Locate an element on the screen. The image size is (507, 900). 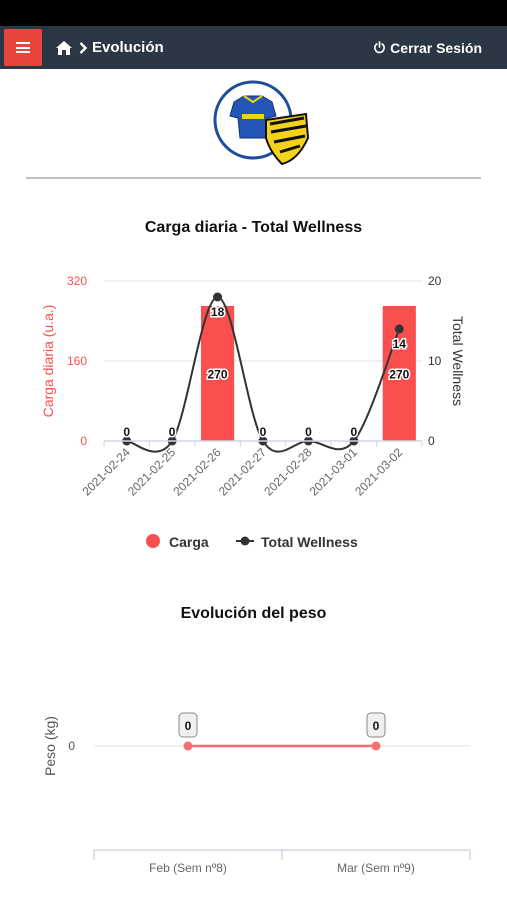
y-left-axis-label: Carga diaria (u.a.) is located at coordinates (48, 361).